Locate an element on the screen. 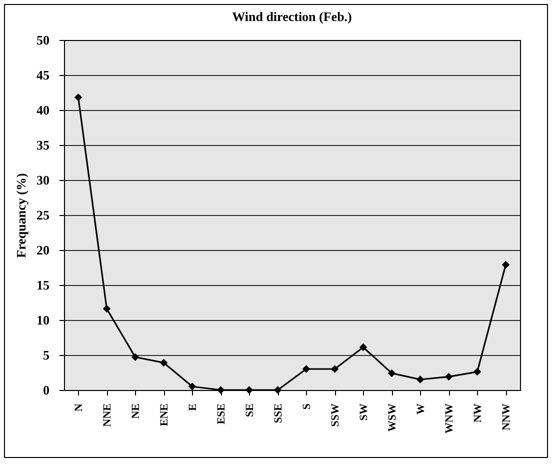  y-tick-label: 10 is located at coordinates (43, 320).